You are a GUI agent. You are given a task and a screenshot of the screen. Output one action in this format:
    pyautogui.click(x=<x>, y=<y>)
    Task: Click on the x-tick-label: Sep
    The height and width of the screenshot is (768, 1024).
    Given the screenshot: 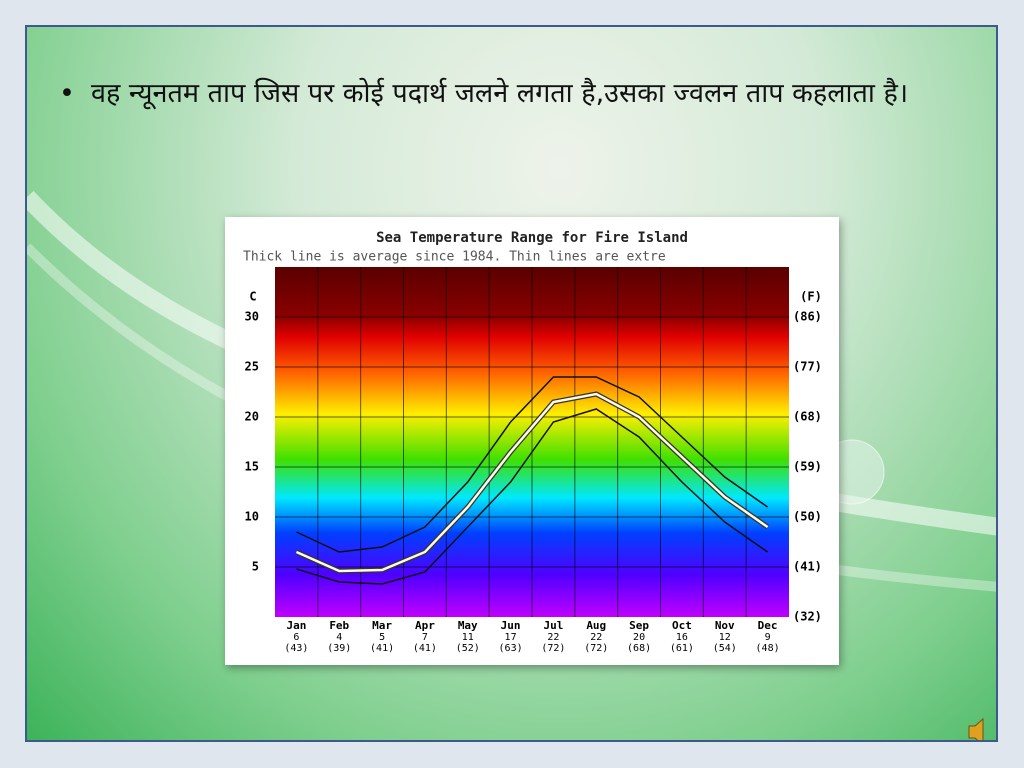 What is the action you would take?
    pyautogui.click(x=639, y=625)
    